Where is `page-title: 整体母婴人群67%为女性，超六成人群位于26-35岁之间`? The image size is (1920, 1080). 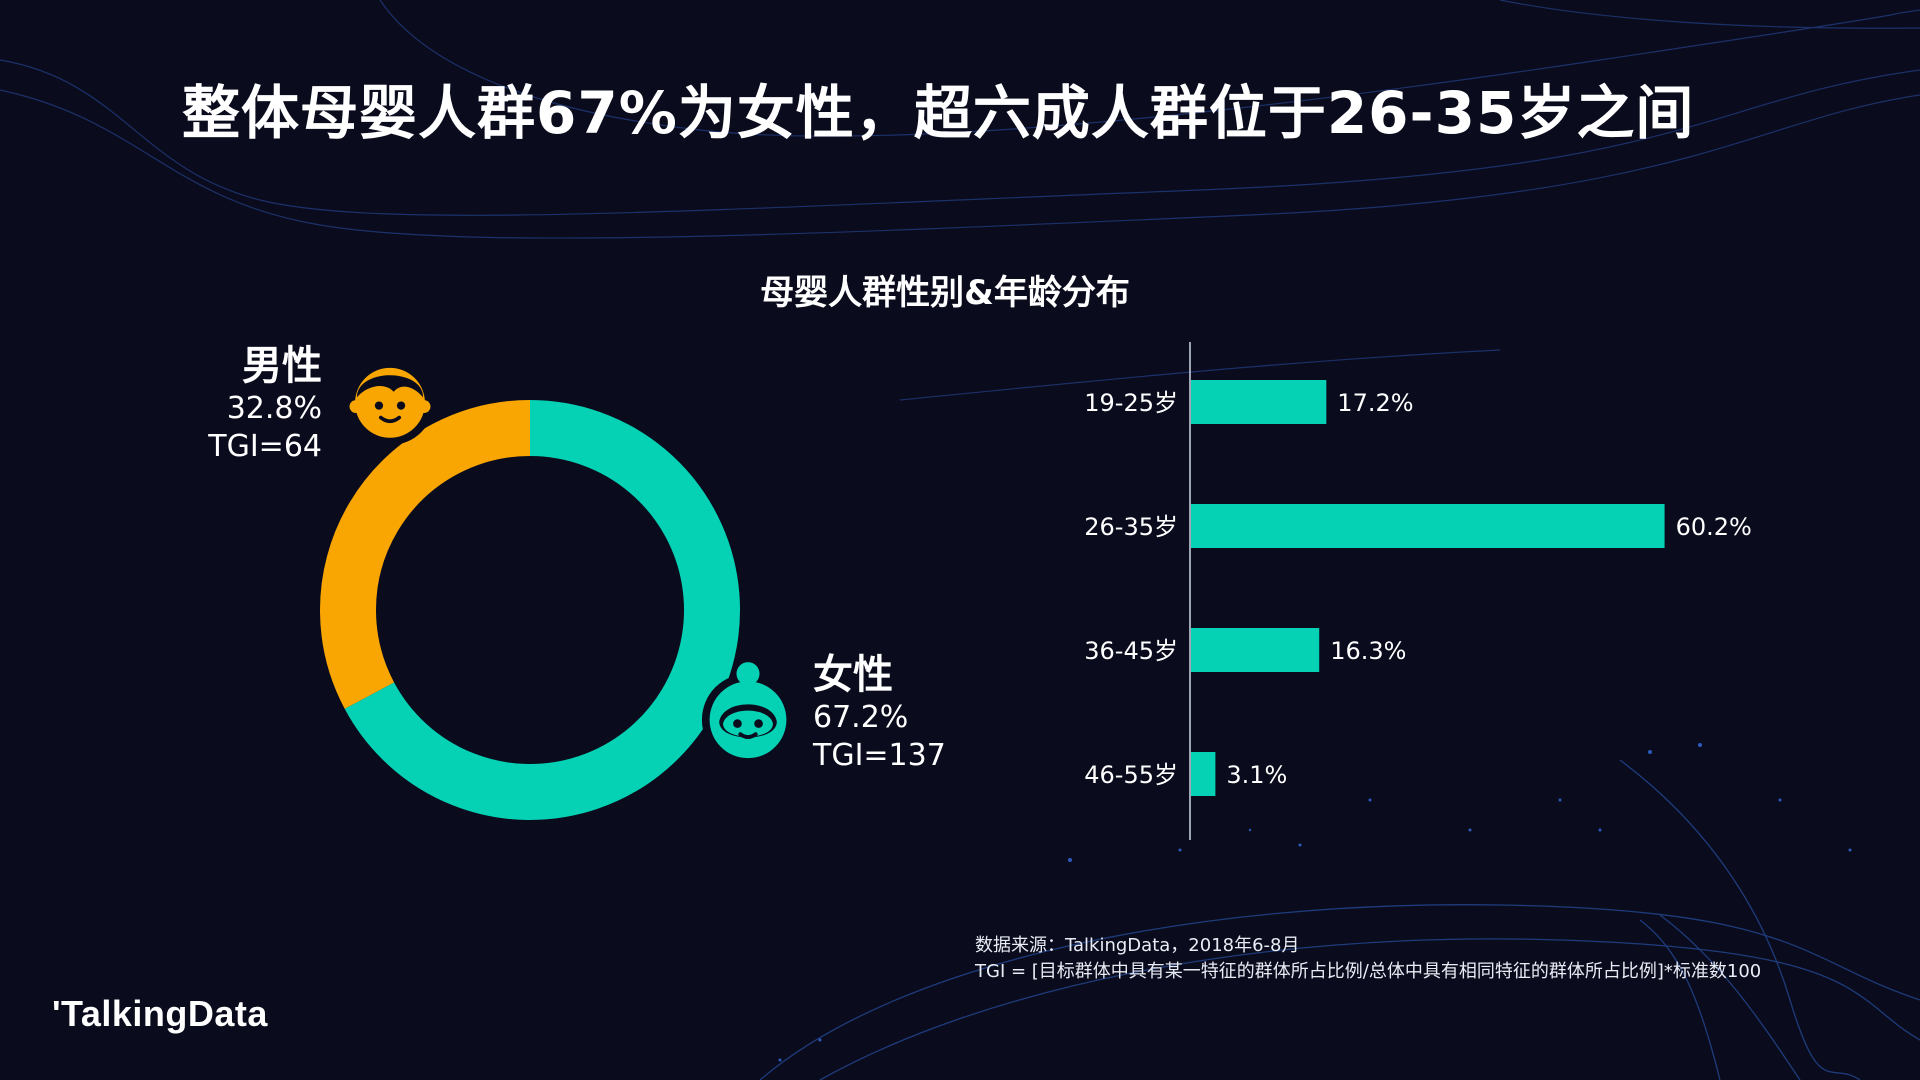 page-title: 整体母婴人群67%为女性，超六成人群位于26-35岁之间 is located at coordinates (938, 113).